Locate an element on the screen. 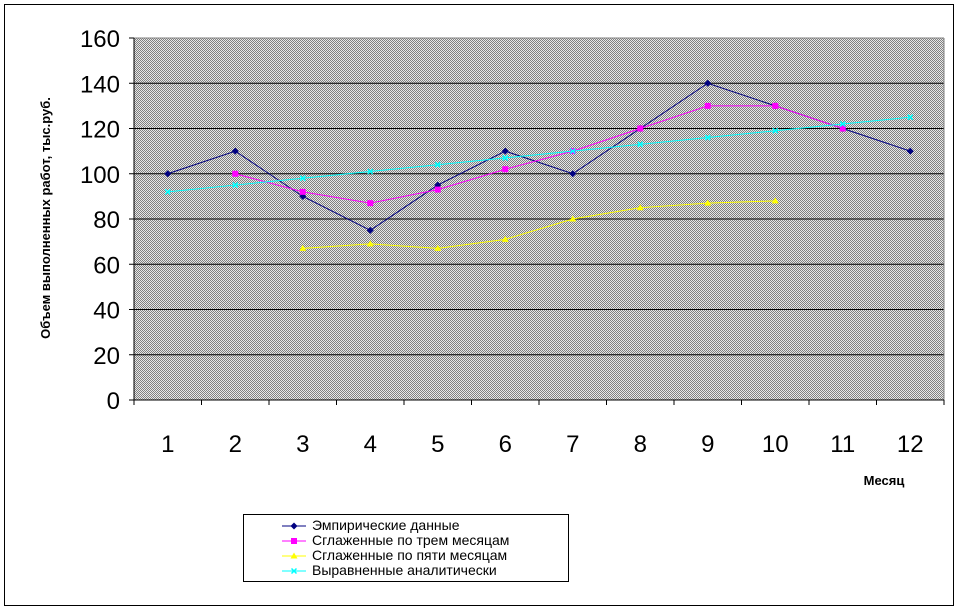 The height and width of the screenshot is (612, 959). x-tick-label: 9 is located at coordinates (707, 444).